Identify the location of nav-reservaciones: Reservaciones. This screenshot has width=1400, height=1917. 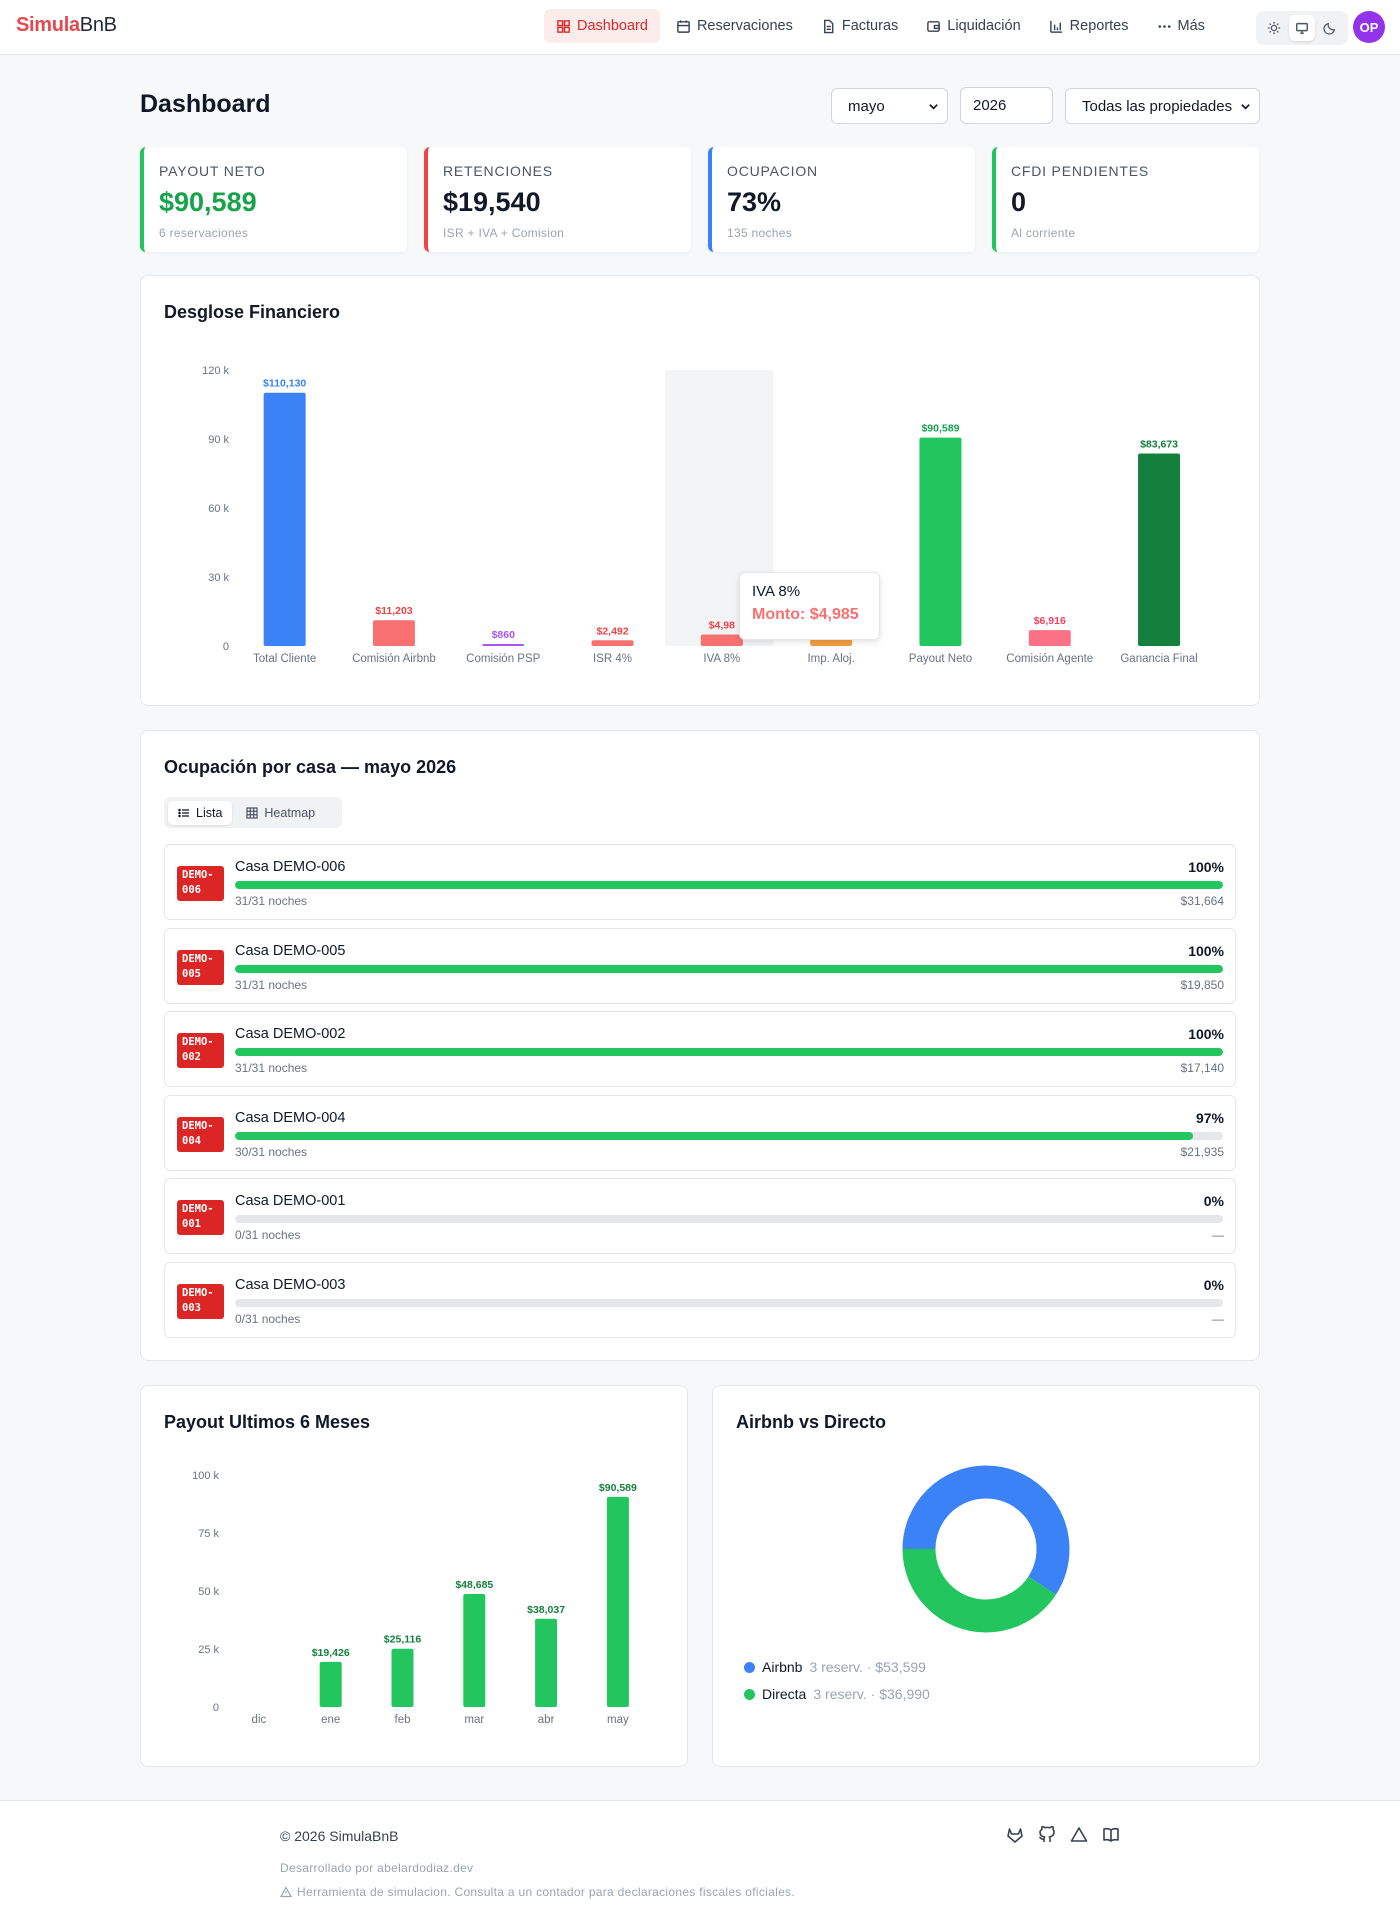
(734, 26).